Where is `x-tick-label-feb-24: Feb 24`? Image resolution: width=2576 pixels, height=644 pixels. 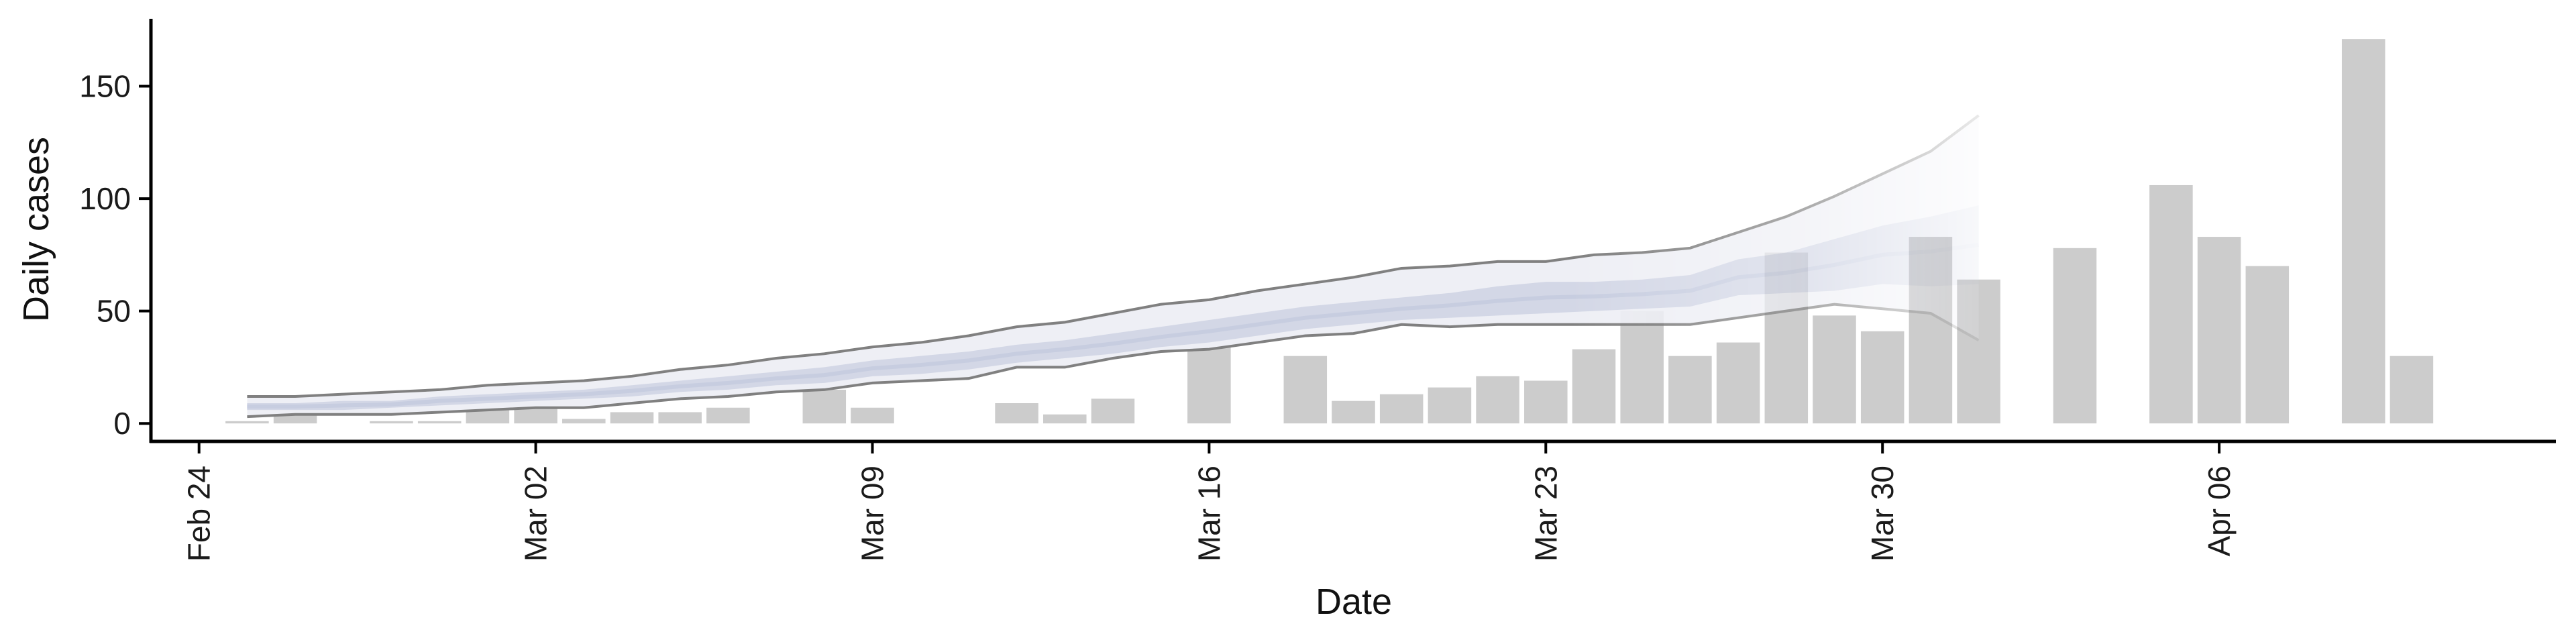 x-tick-label-feb-24: Feb 24 is located at coordinates (199, 513).